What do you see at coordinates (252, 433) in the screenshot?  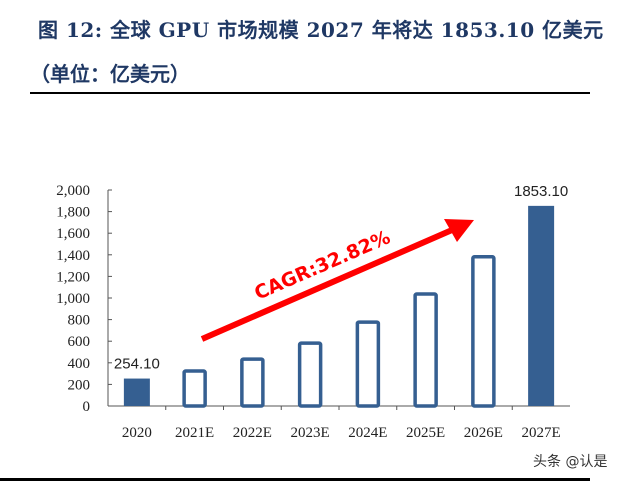 I see `x-tick-label: 2022E` at bounding box center [252, 433].